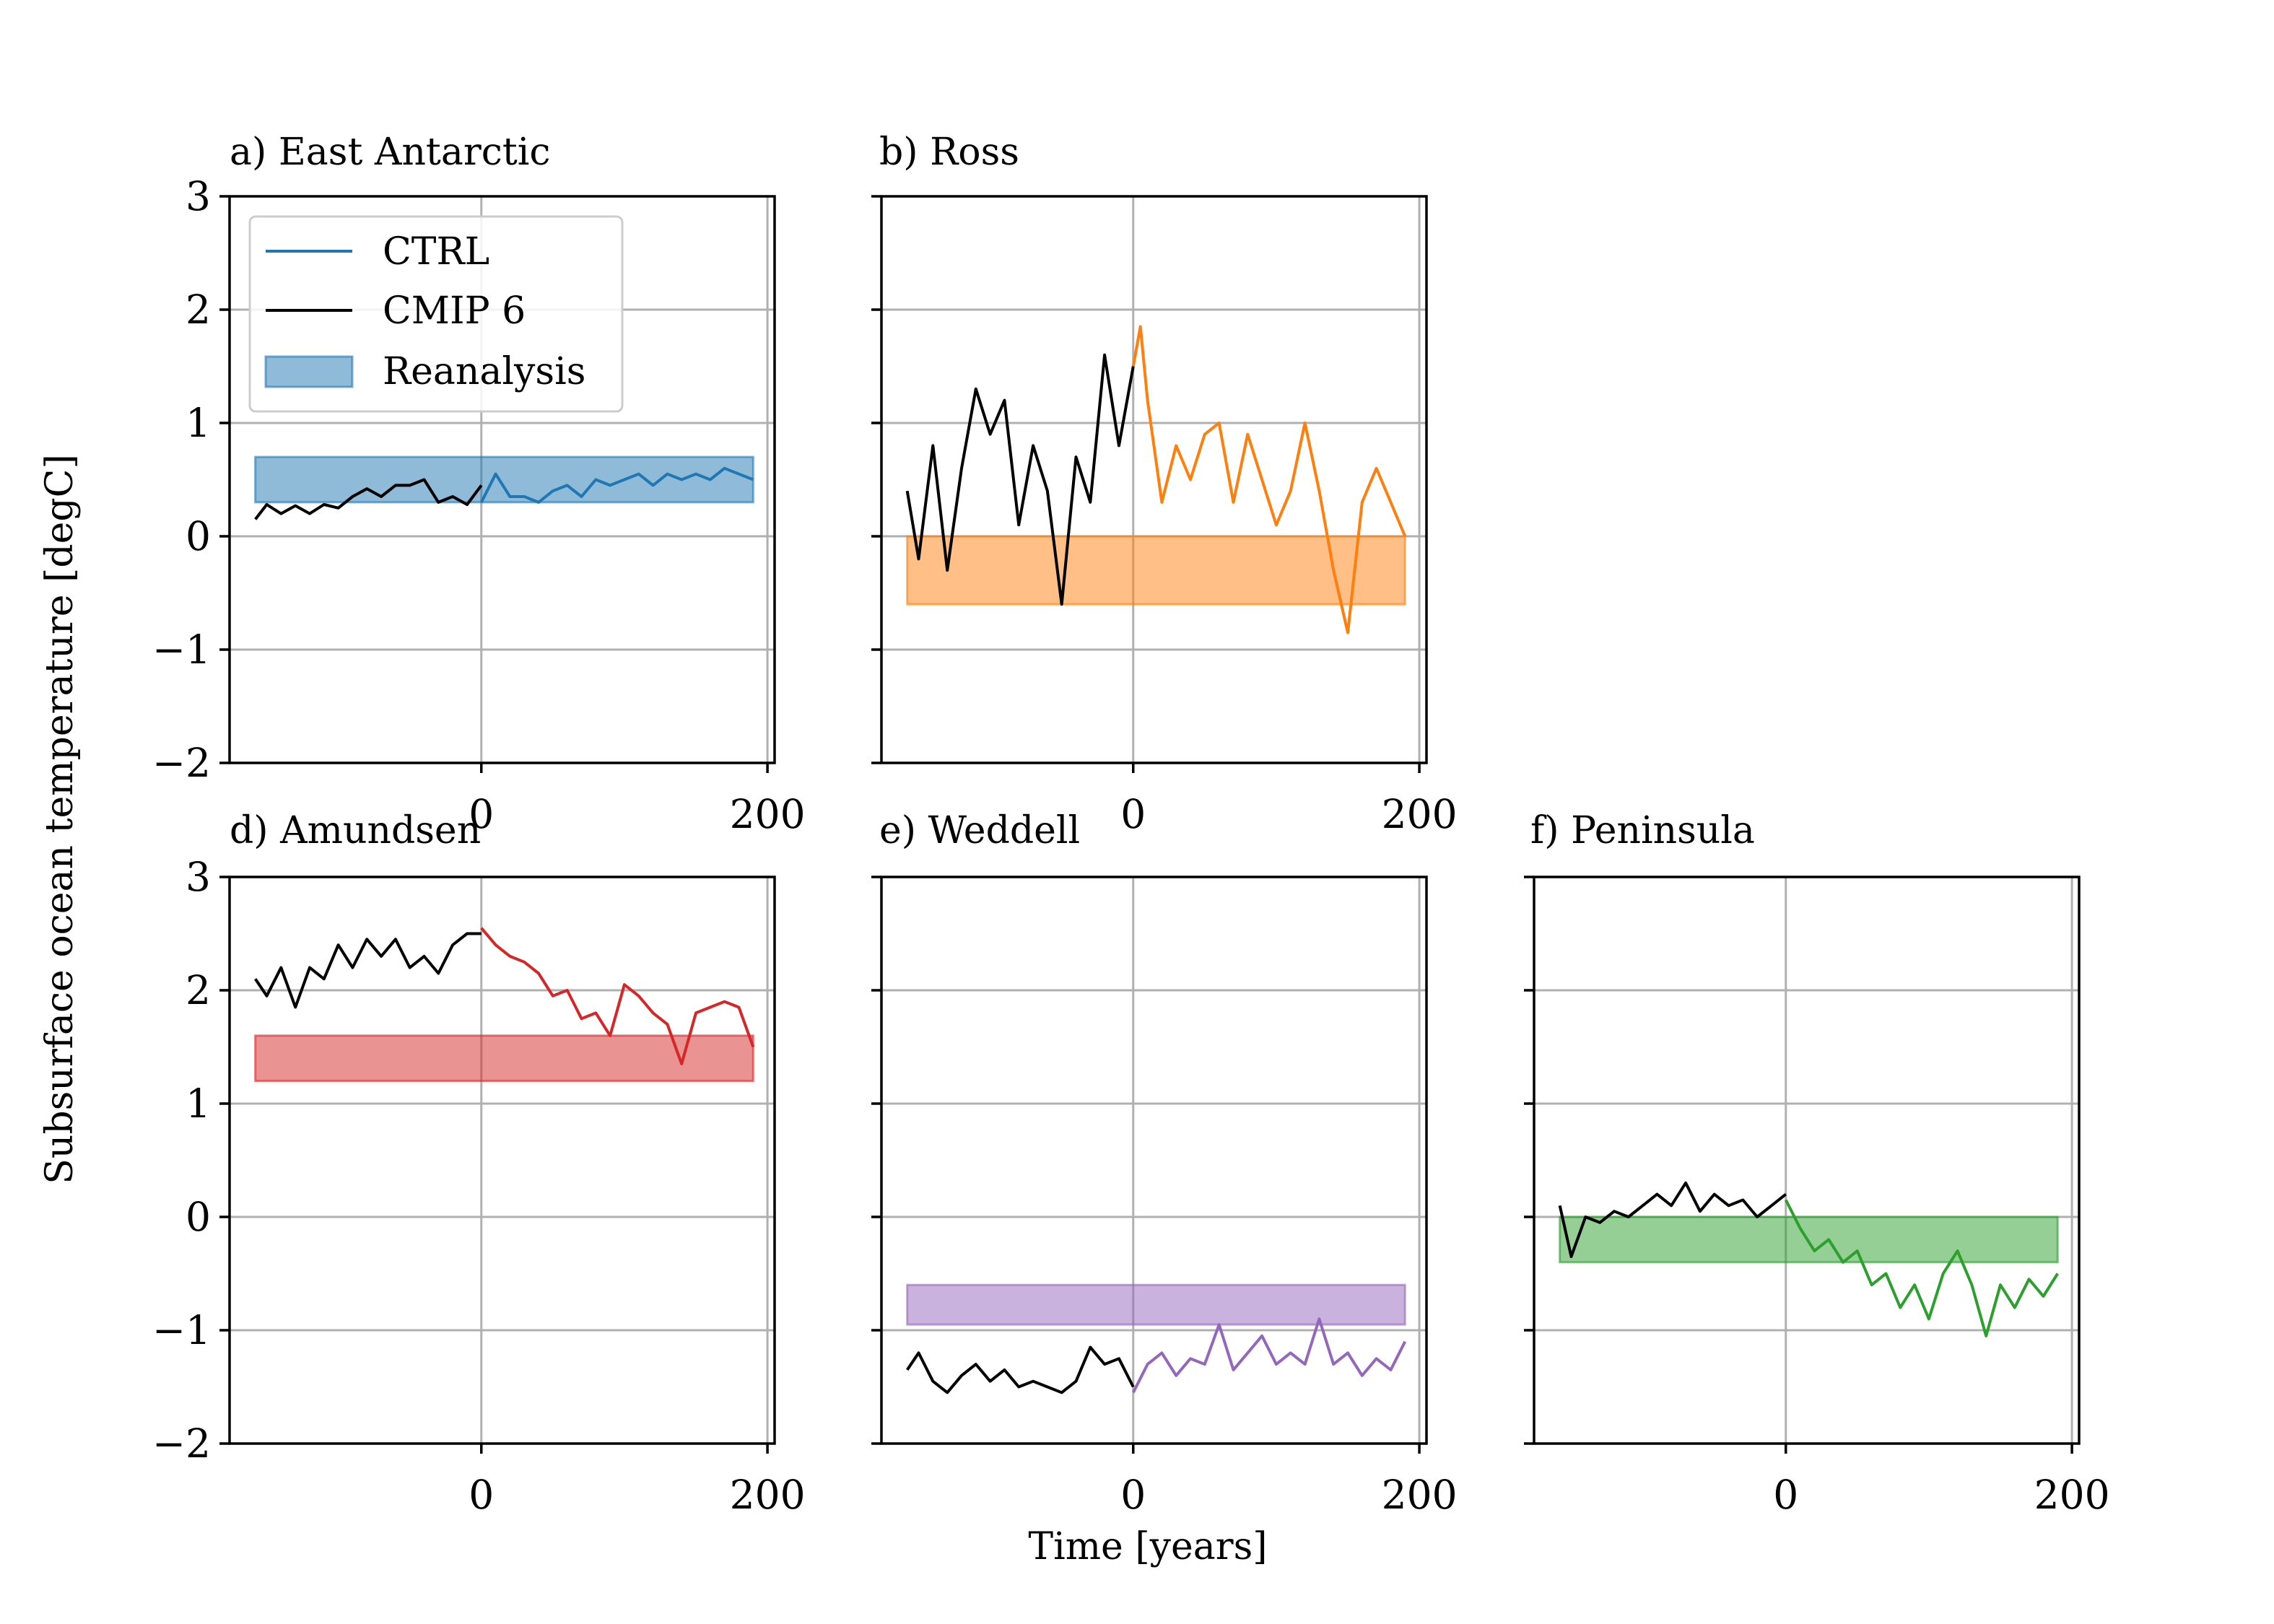 This screenshot has height=1624, width=2274. Describe the element at coordinates (356, 830) in the screenshot. I see `panel-d-title: d) Amundsen` at that location.